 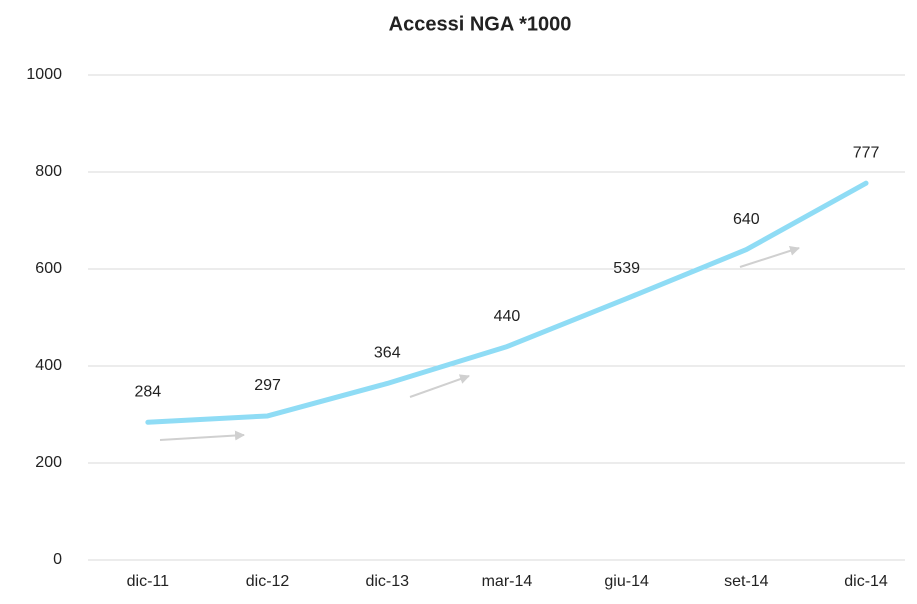 What do you see at coordinates (626, 268) in the screenshot?
I see `data-label: 539` at bounding box center [626, 268].